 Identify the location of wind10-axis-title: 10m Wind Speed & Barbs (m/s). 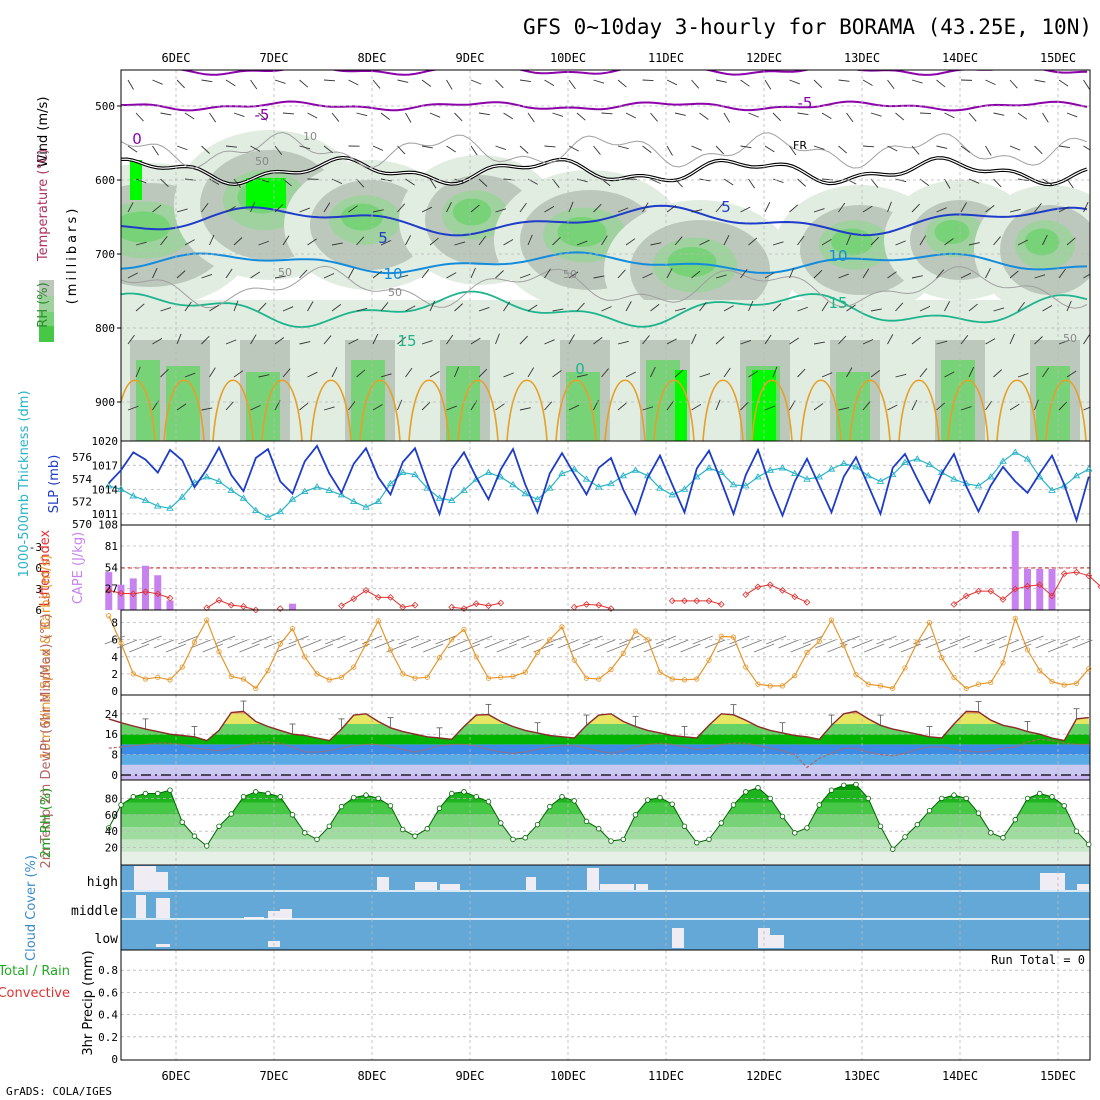
(46, 657).